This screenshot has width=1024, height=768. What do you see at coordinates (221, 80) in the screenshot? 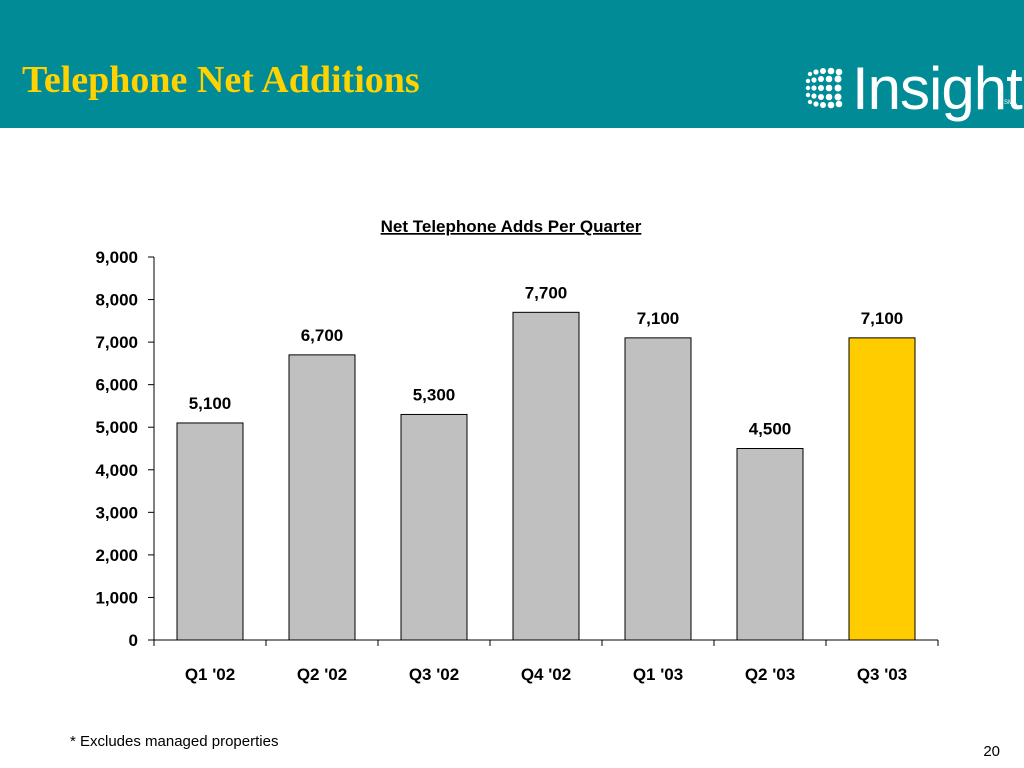
I see `slide-title: Telephone Net Additions` at bounding box center [221, 80].